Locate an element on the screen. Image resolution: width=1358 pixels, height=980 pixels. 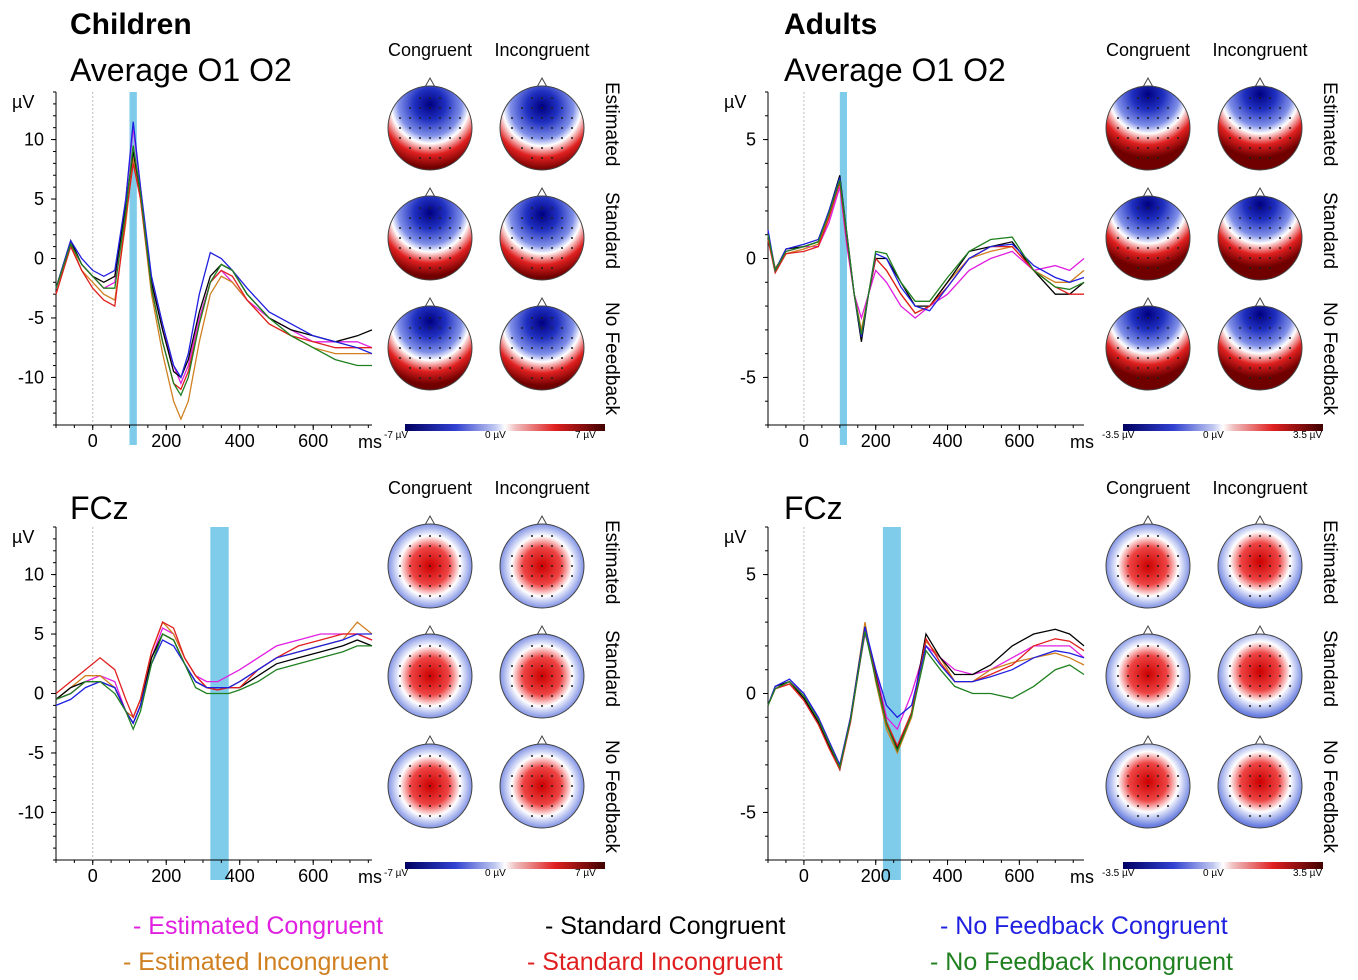
row-label-standard: Standard is located at coordinates (611, 230).